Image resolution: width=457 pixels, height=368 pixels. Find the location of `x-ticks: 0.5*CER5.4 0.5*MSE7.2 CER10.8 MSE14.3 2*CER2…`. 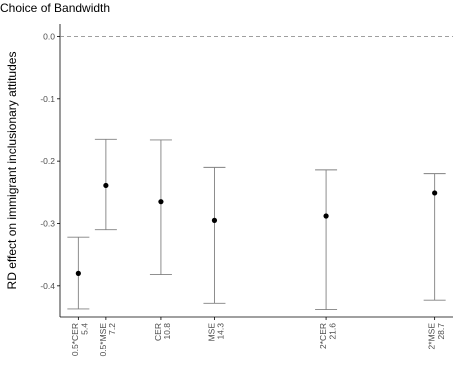

x-ticks: 0.5*CER5.4 0.5*MSE7.2 CER10.8 MSE14.3 2*CER2… is located at coordinates (258, 337).